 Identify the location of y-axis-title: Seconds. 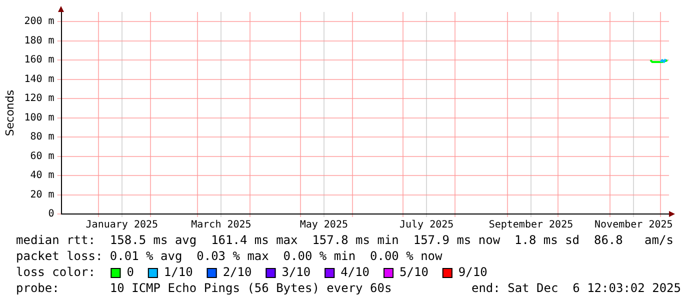
(9, 113).